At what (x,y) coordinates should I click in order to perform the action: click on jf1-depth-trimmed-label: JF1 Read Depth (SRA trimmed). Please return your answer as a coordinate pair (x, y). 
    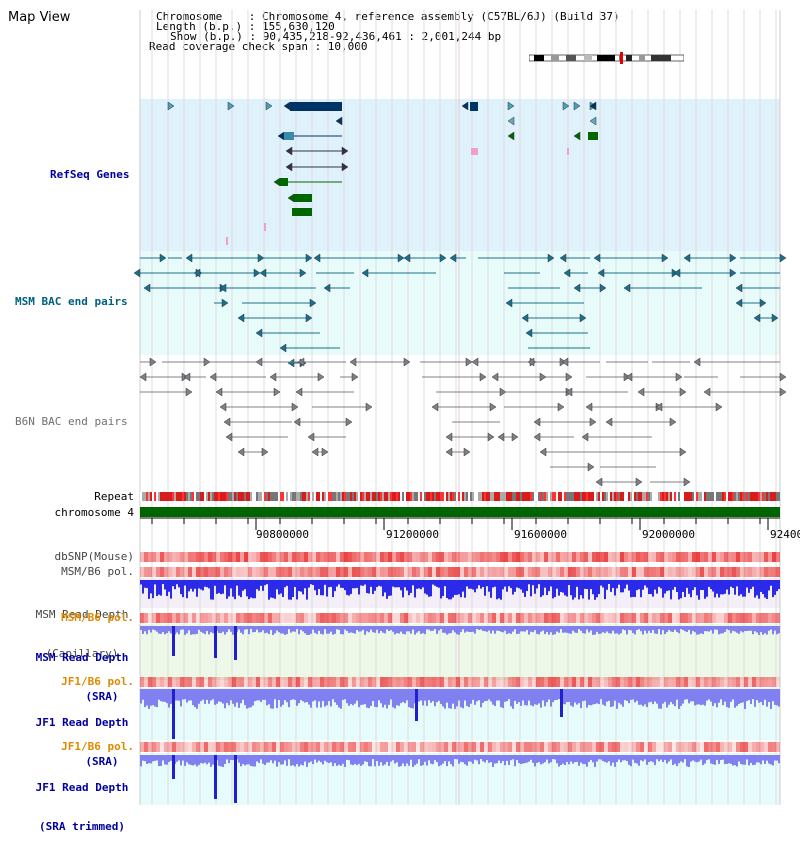
    Looking at the image, I should click on (82, 807).